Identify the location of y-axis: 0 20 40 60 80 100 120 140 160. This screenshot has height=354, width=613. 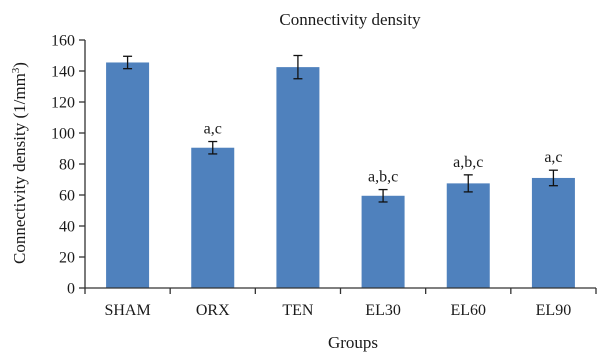
(68, 165).